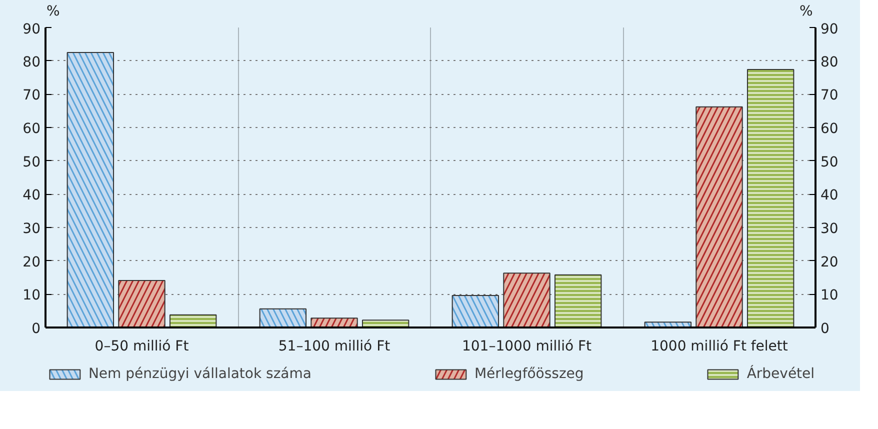 This screenshot has height=429, width=878. I want to click on y-tick-label: 30, so click(31, 229).